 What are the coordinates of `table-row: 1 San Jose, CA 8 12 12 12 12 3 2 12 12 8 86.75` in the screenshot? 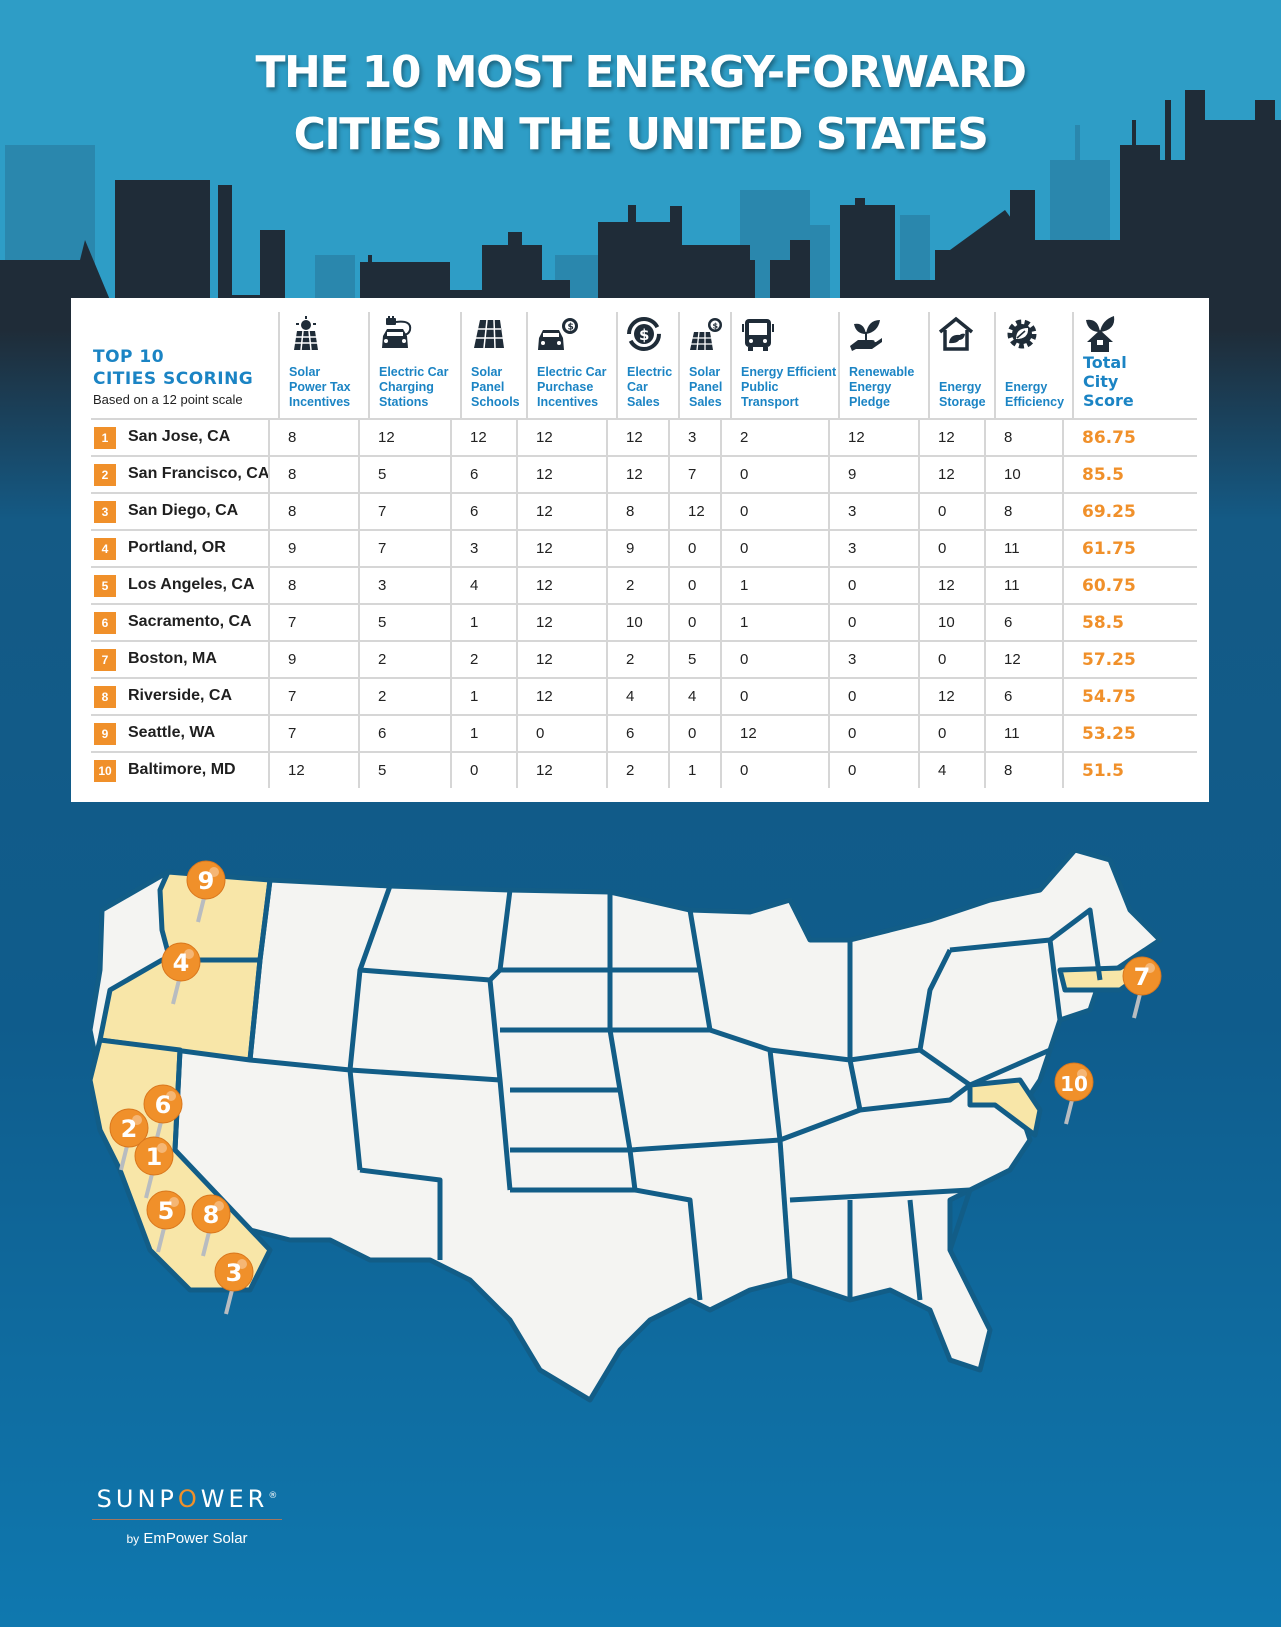 It's located at (644, 436).